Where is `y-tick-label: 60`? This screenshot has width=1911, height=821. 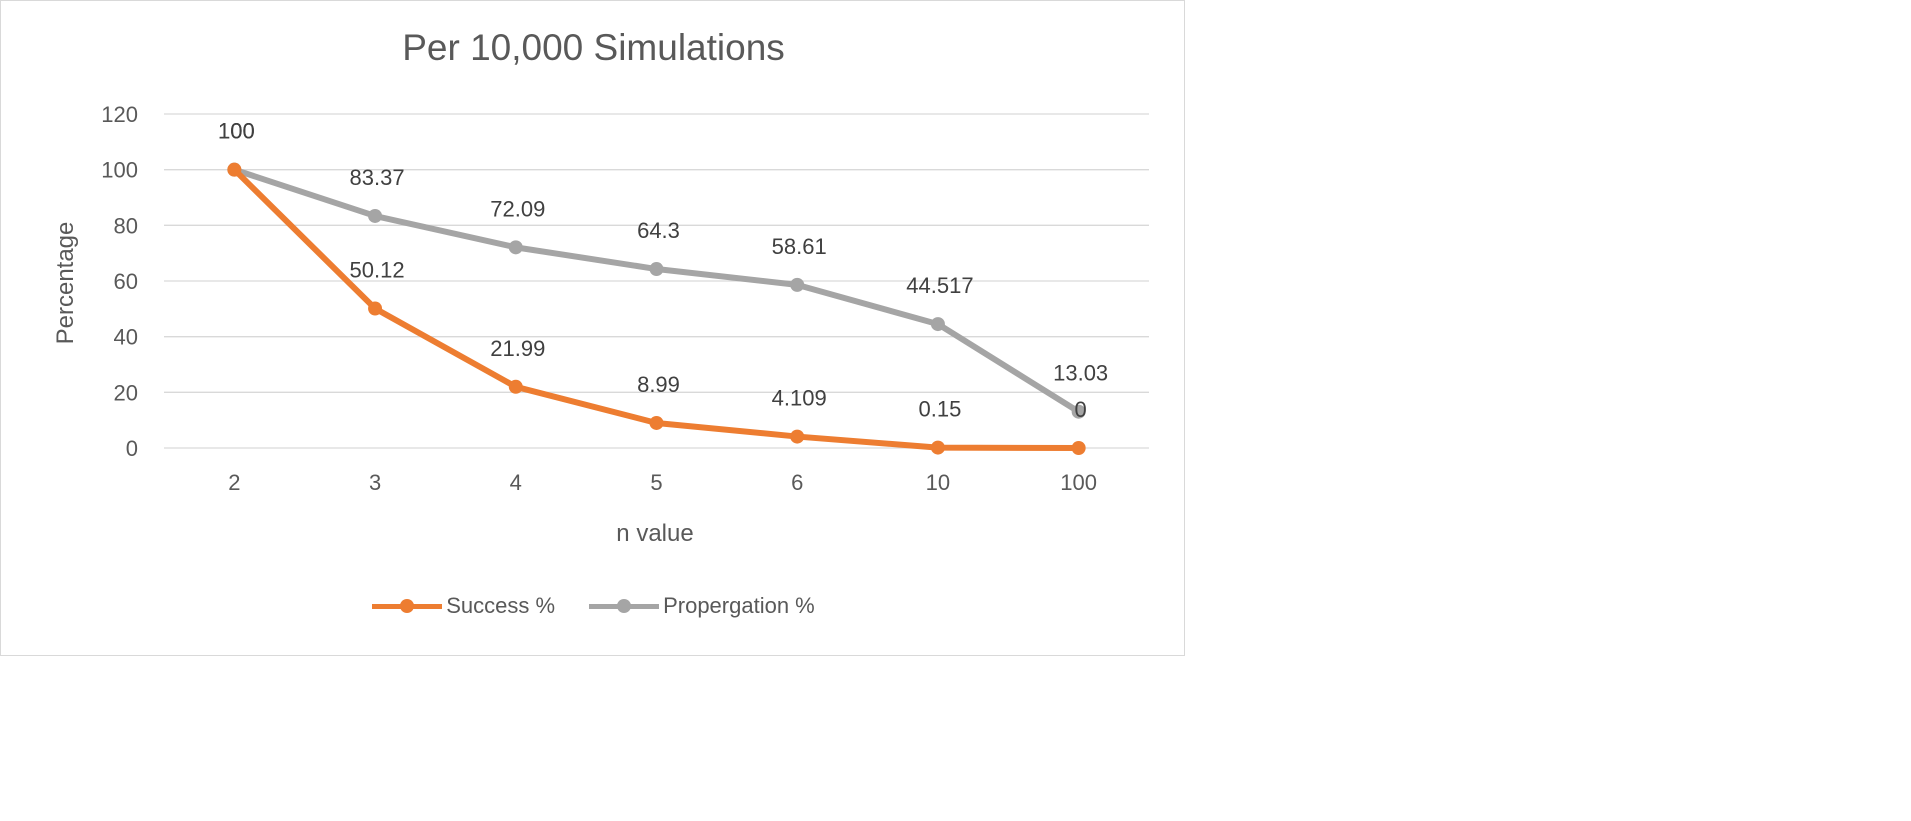
y-tick-label: 60 is located at coordinates (126, 281).